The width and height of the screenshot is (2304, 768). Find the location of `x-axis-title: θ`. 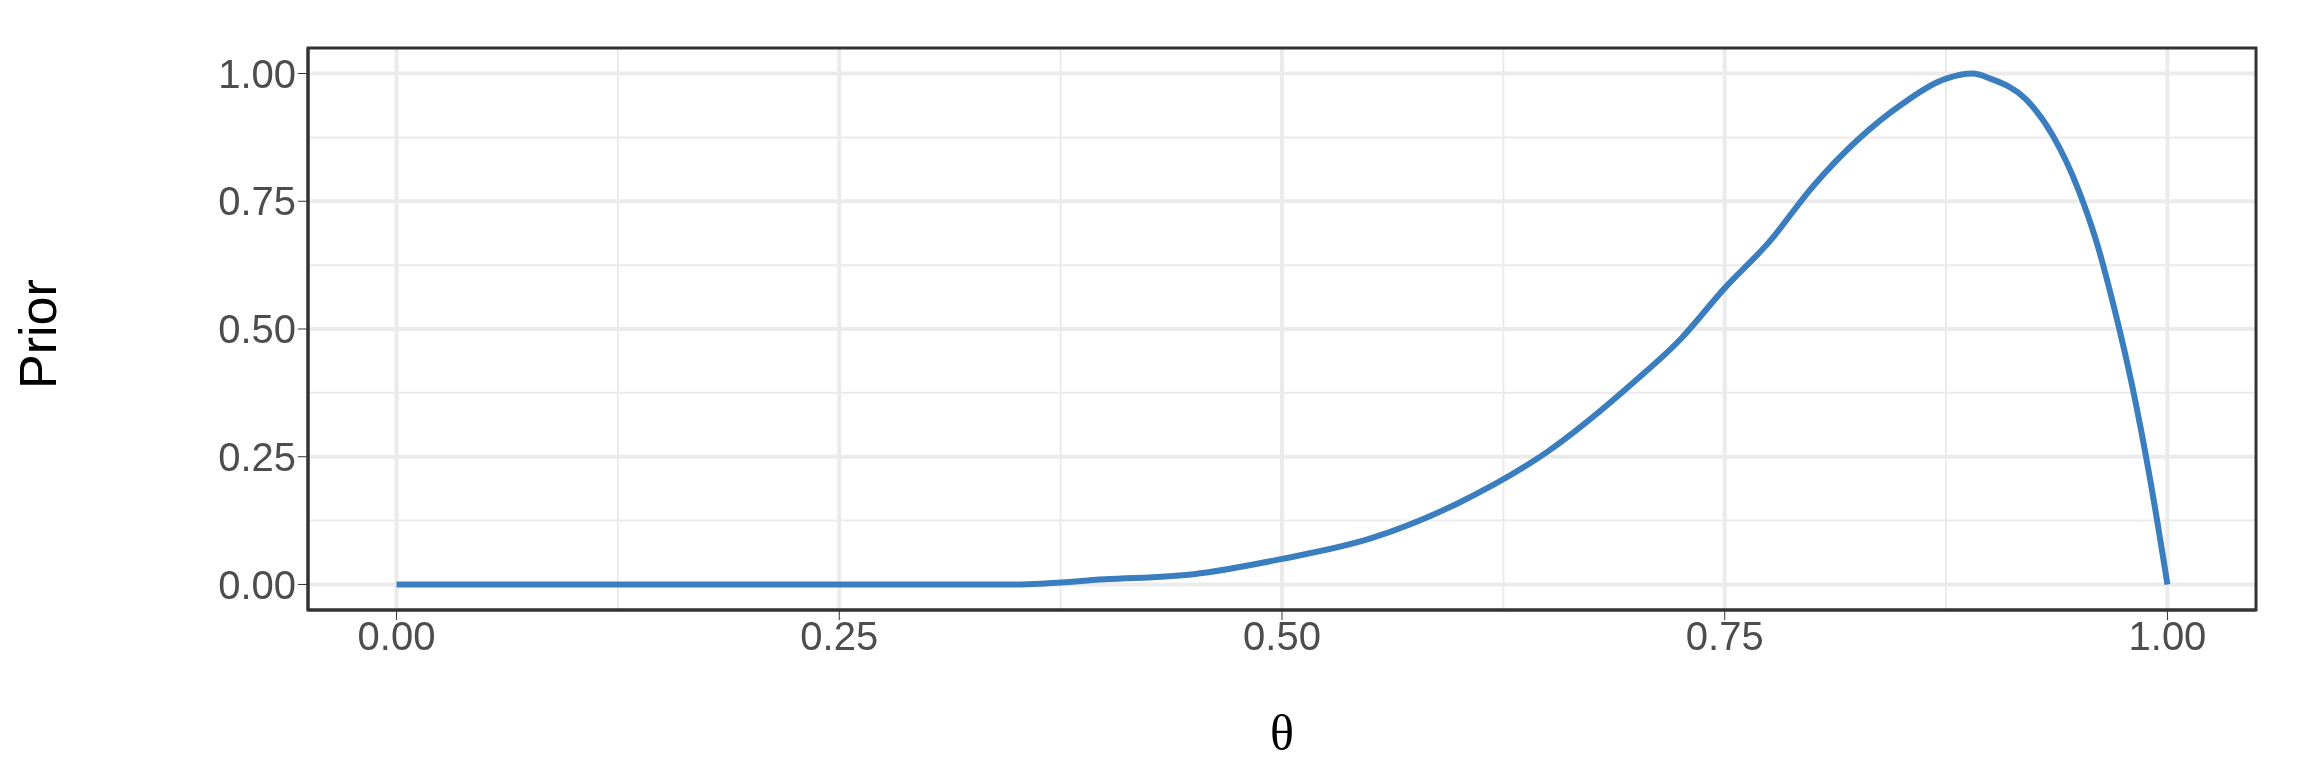

x-axis-title: θ is located at coordinates (1282, 733).